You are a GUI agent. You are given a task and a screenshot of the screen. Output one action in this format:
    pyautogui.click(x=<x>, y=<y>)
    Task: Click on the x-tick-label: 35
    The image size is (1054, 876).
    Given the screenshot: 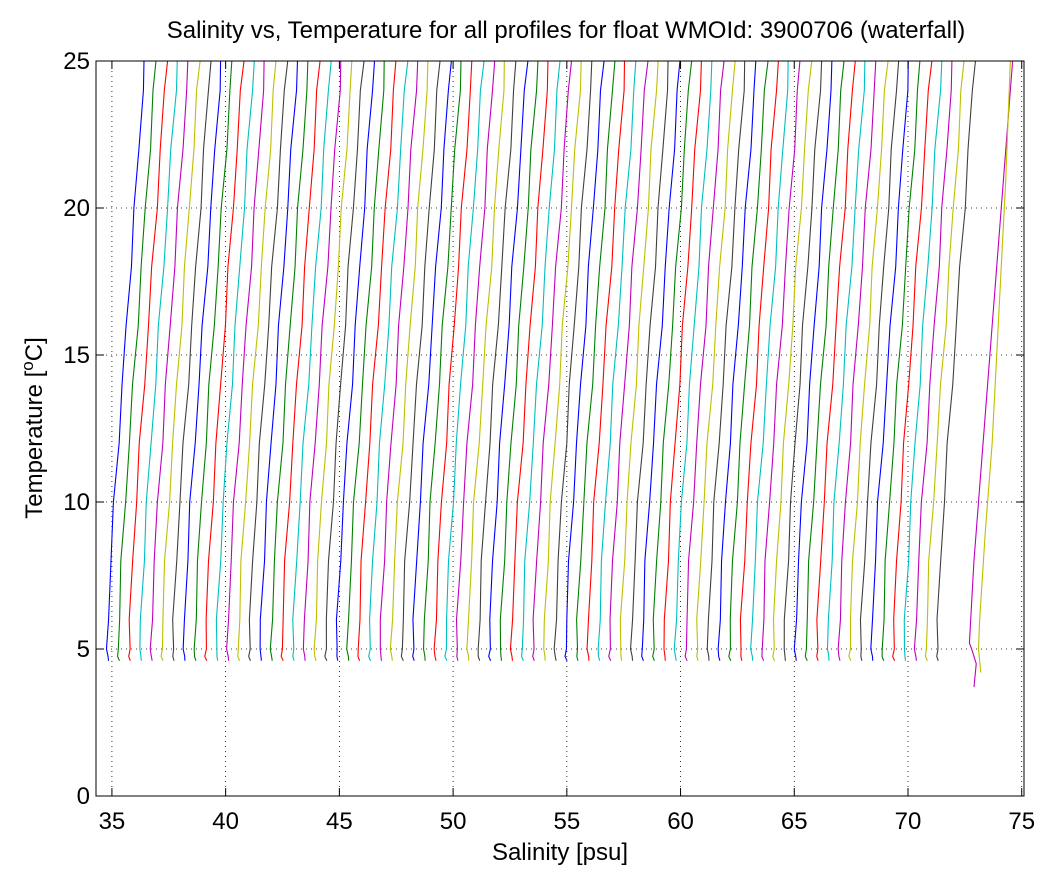 What is the action you would take?
    pyautogui.click(x=112, y=821)
    